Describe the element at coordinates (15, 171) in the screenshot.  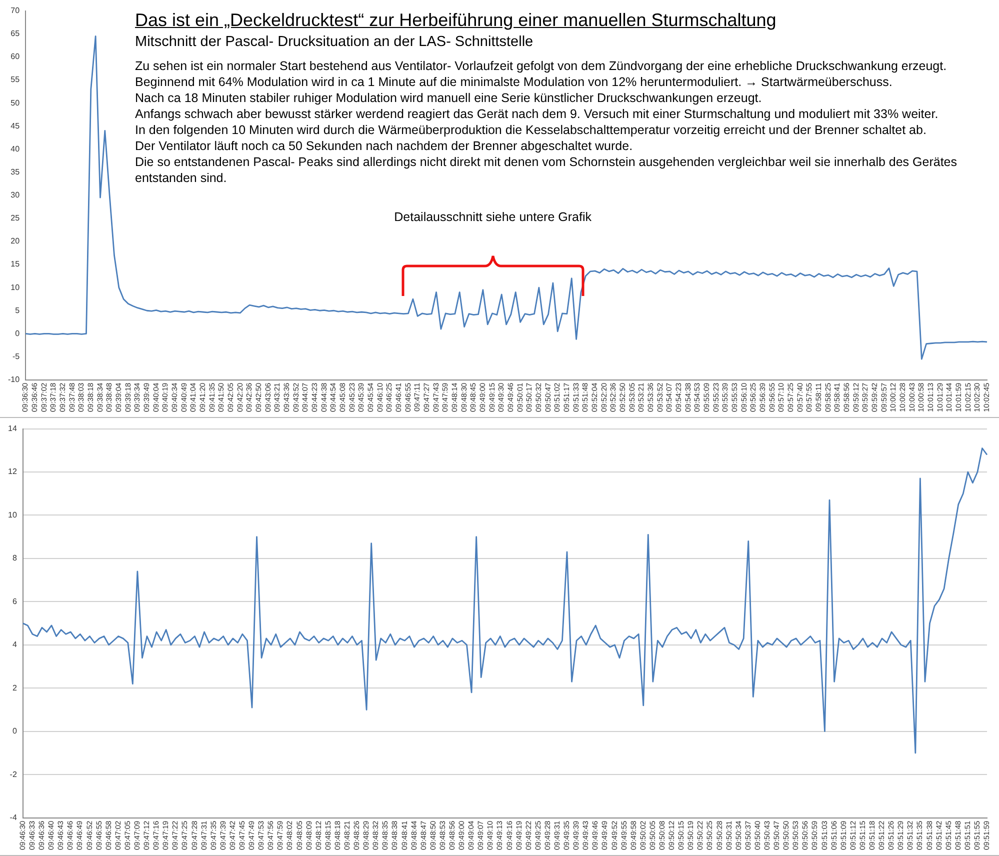
I see `y-tick-label: 35` at that location.